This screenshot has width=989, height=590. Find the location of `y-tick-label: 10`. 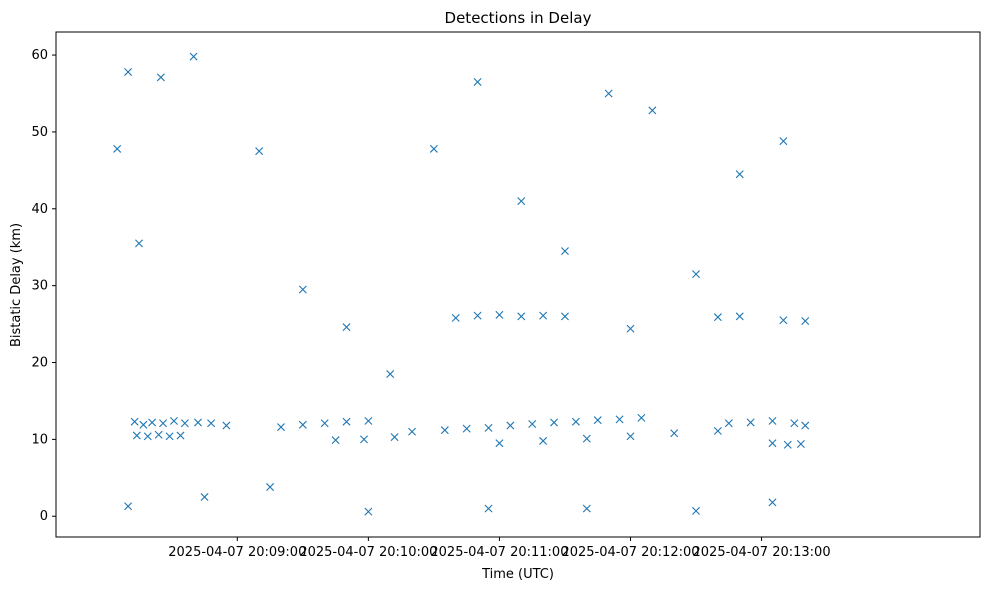

y-tick-label: 10 is located at coordinates (39, 439).